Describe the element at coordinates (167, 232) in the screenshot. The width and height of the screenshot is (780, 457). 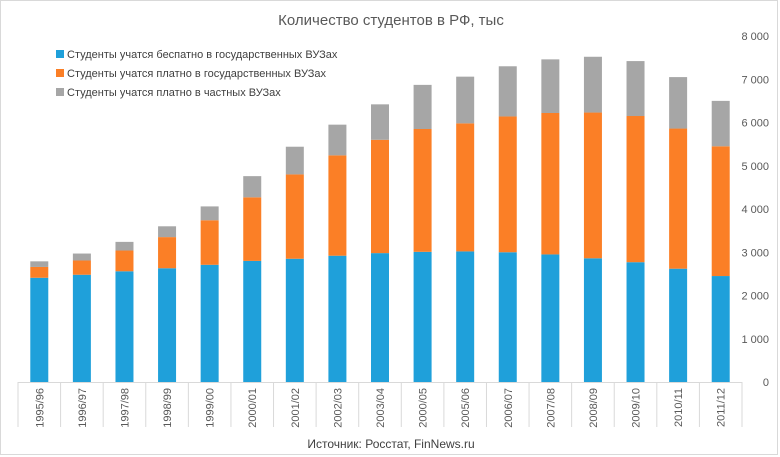
I see `bar-segment-3-1998/99` at that location.